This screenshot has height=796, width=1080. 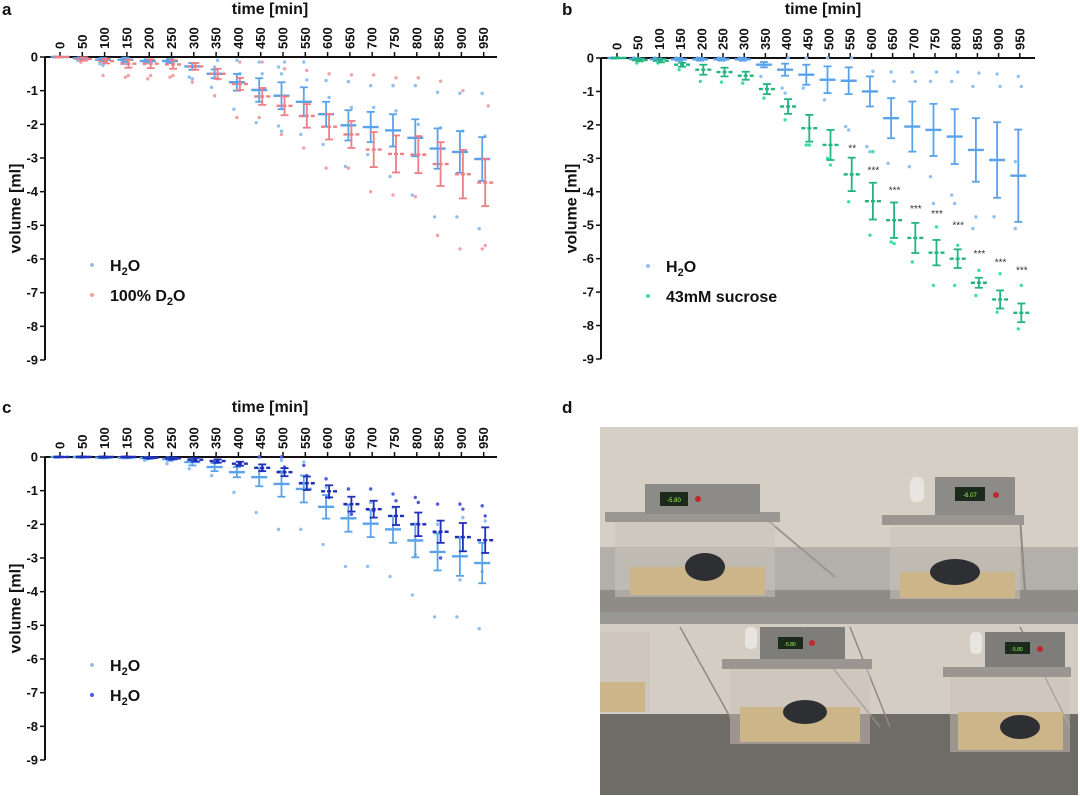 What do you see at coordinates (116, 266) in the screenshot?
I see `legend-label-main: H` at bounding box center [116, 266].